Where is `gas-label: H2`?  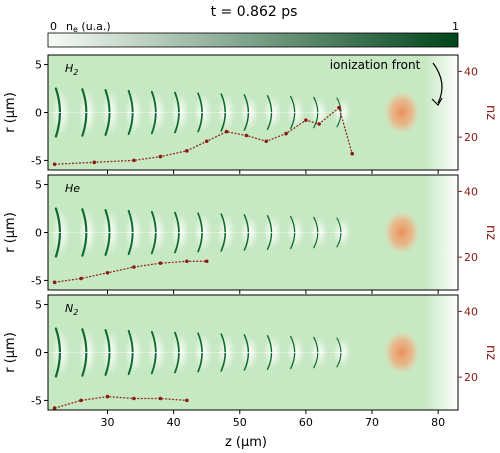
gas-label: H2 is located at coordinates (71, 69).